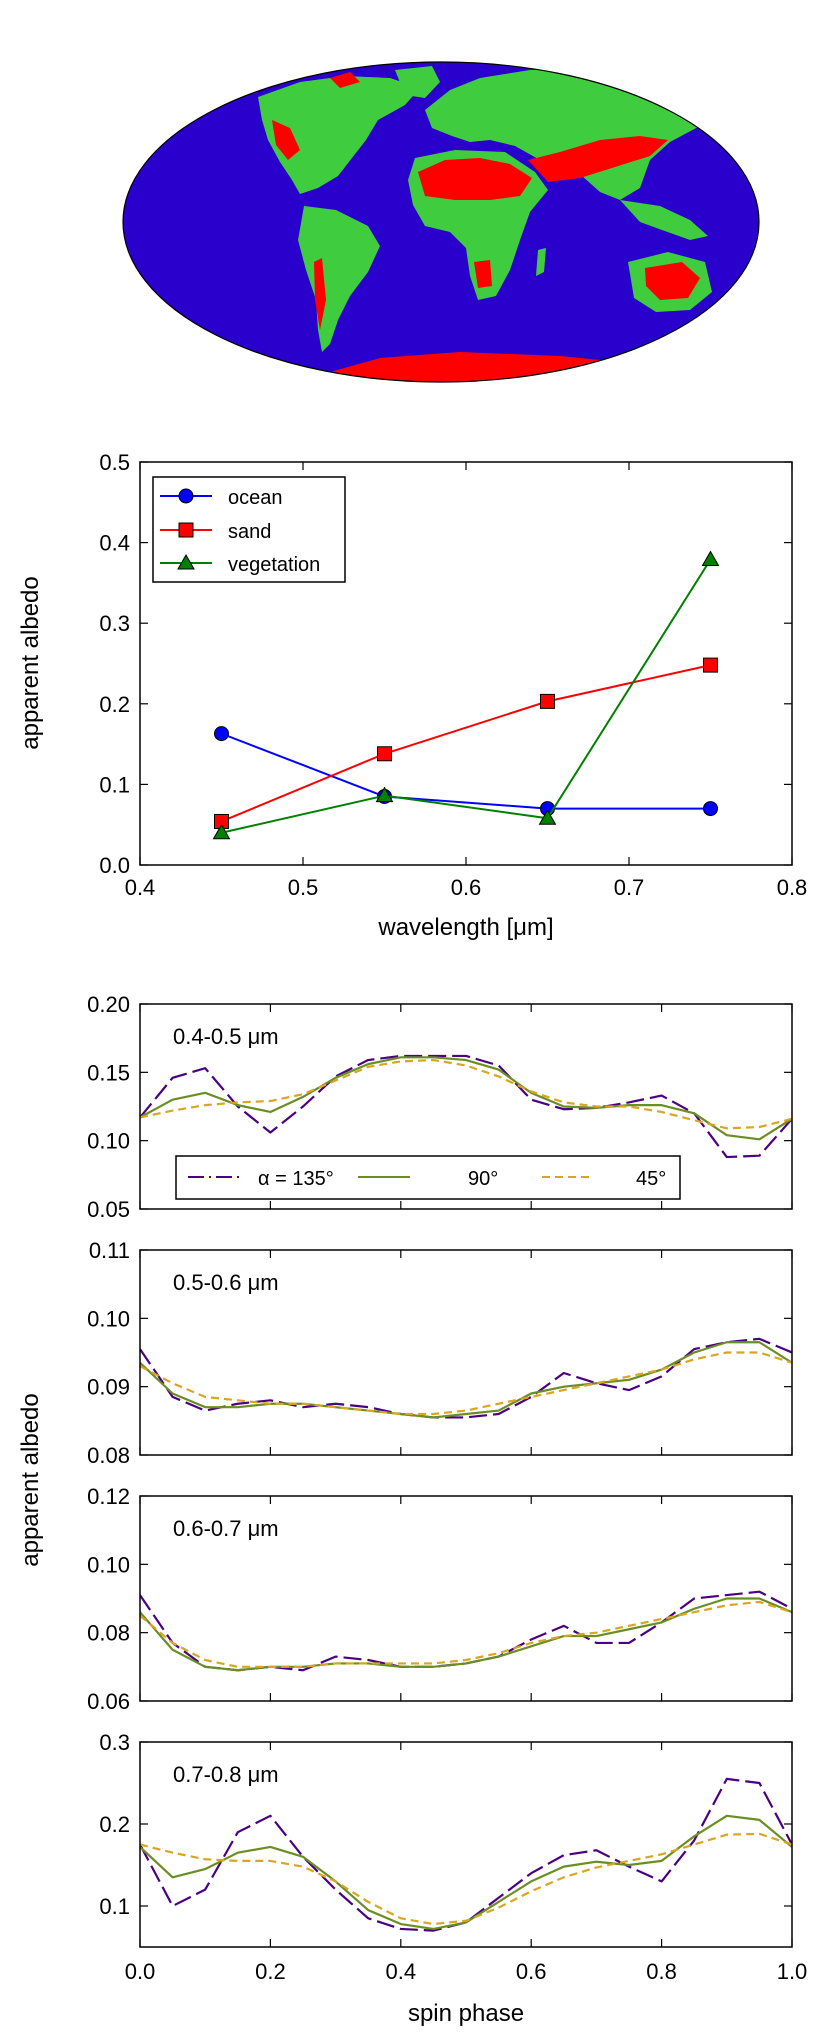 The height and width of the screenshot is (2040, 830). Describe the element at coordinates (114, 704) in the screenshot. I see `spectrum-ytick-label: 0.2` at that location.